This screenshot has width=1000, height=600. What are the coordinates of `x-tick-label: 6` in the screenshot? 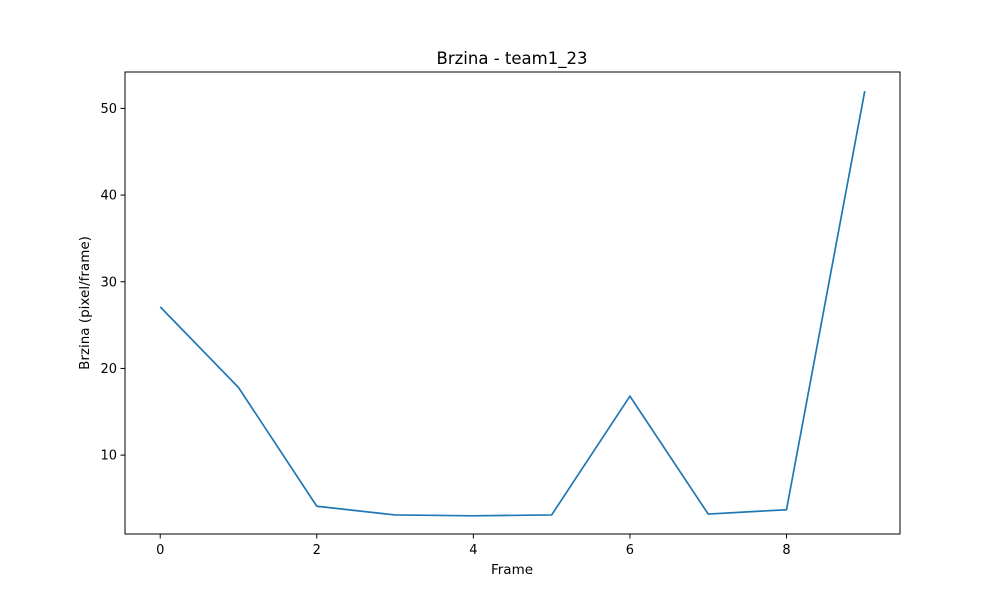 It's located at (630, 550).